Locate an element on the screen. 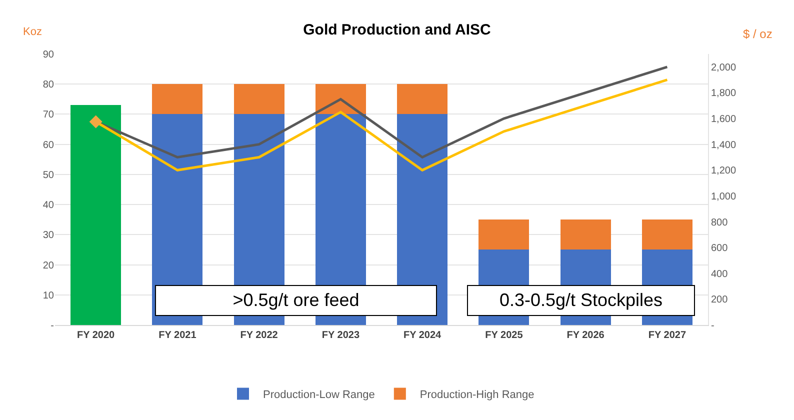 This screenshot has height=420, width=794. y-tick-label: 30 is located at coordinates (48, 236).